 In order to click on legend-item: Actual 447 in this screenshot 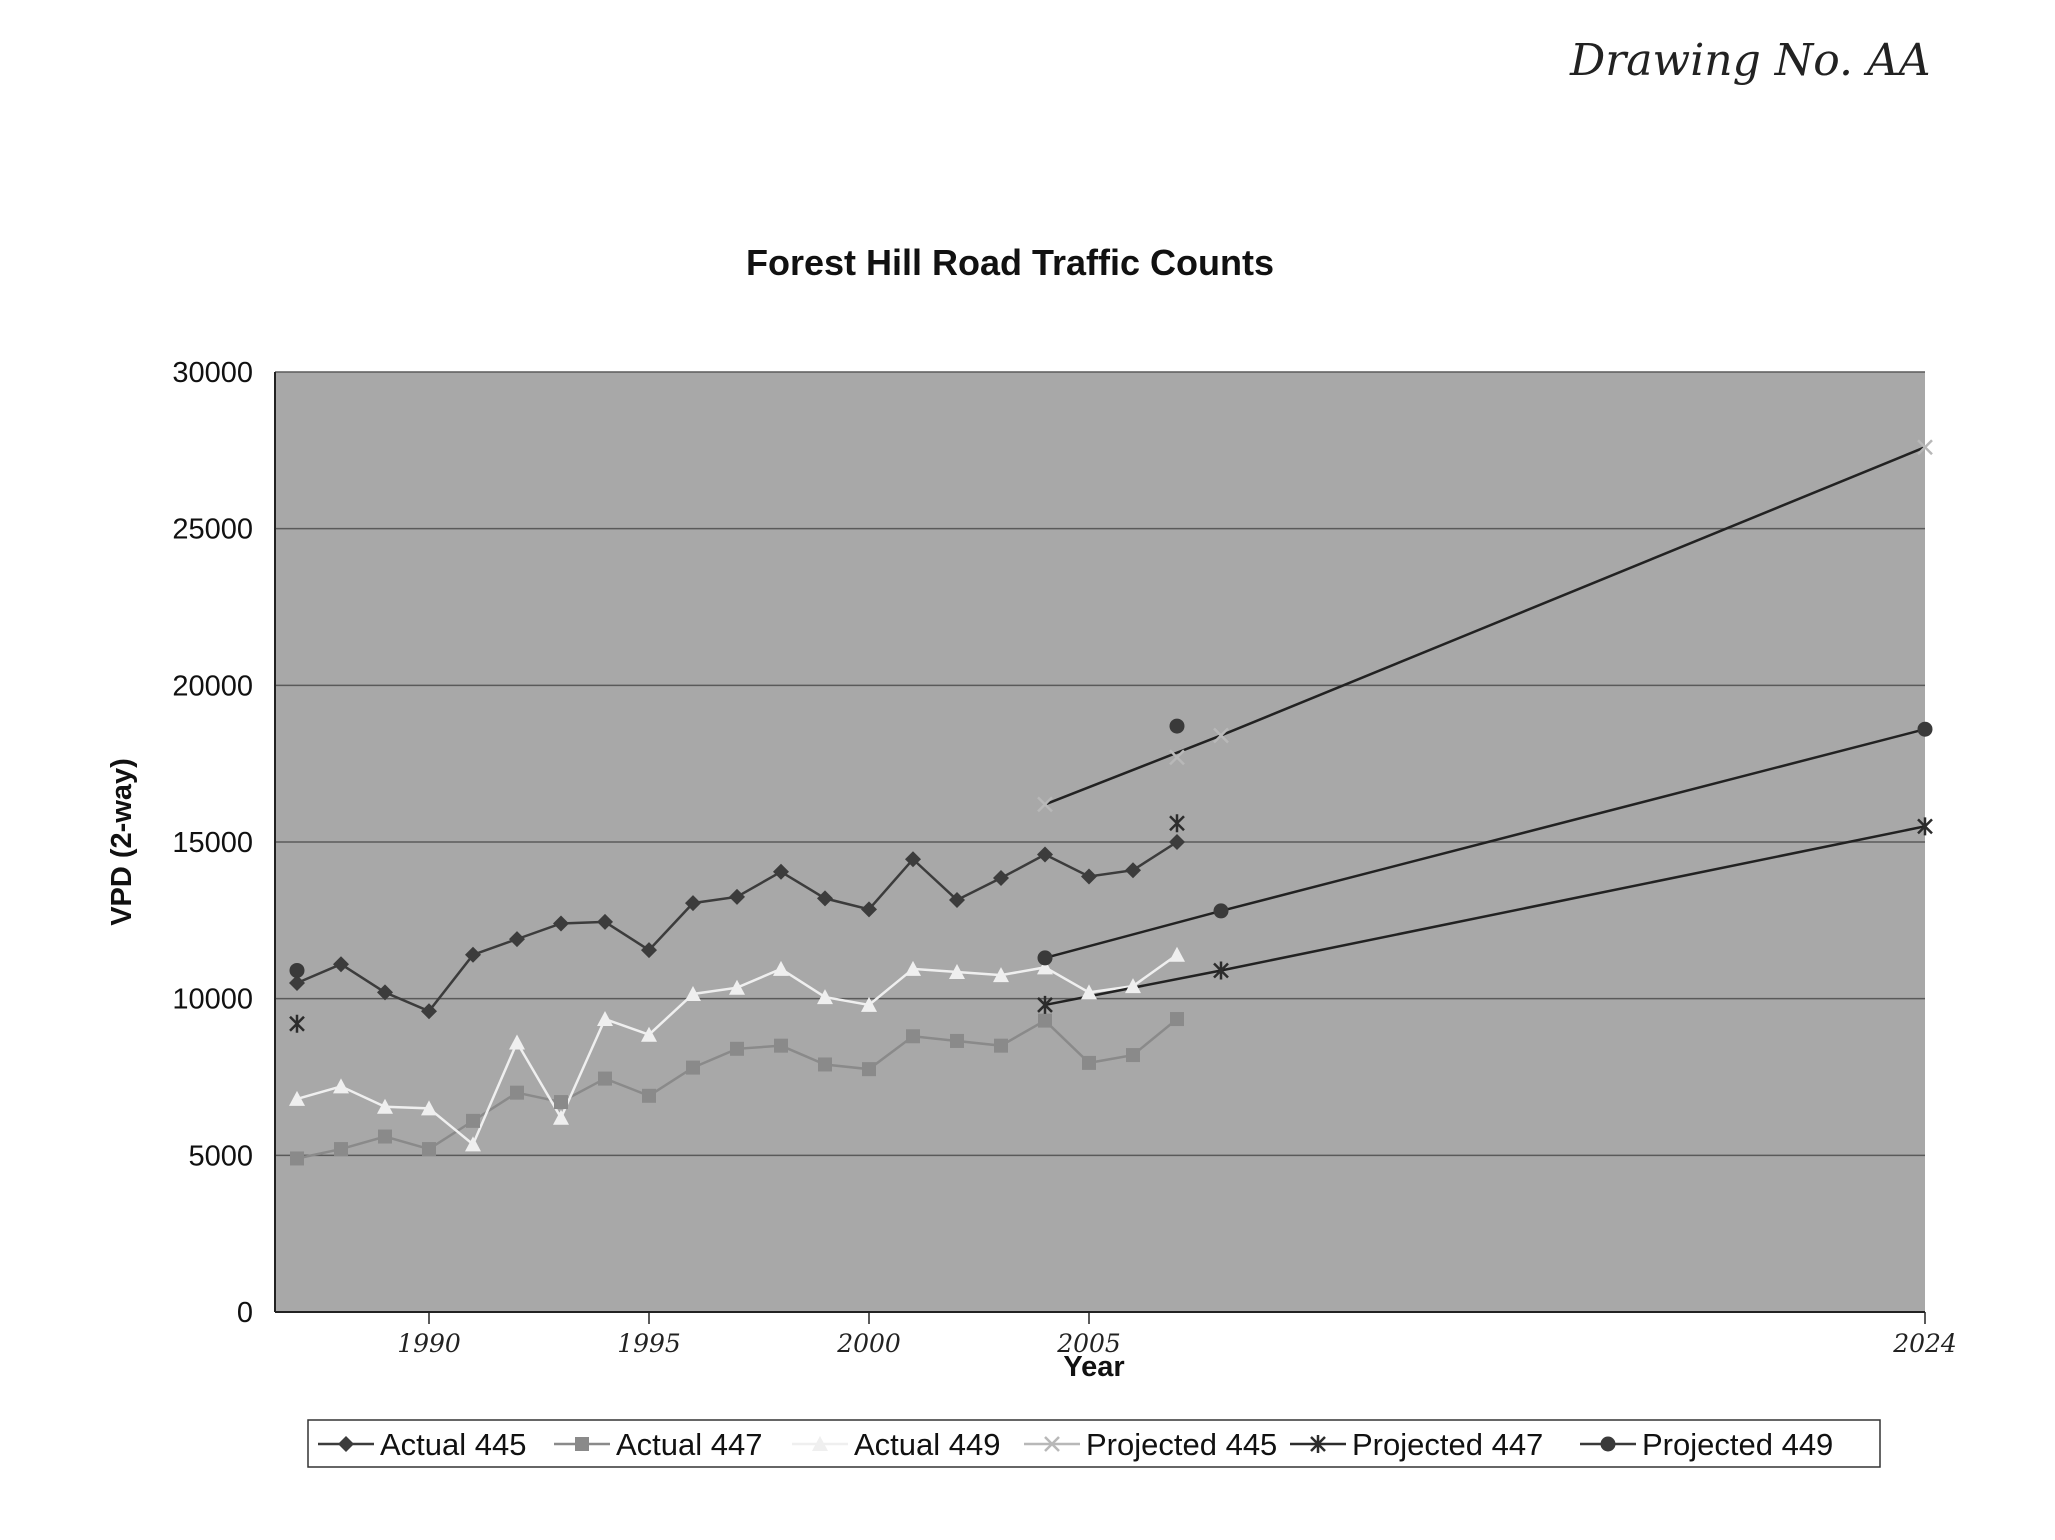, I will do `click(658, 1444)`.